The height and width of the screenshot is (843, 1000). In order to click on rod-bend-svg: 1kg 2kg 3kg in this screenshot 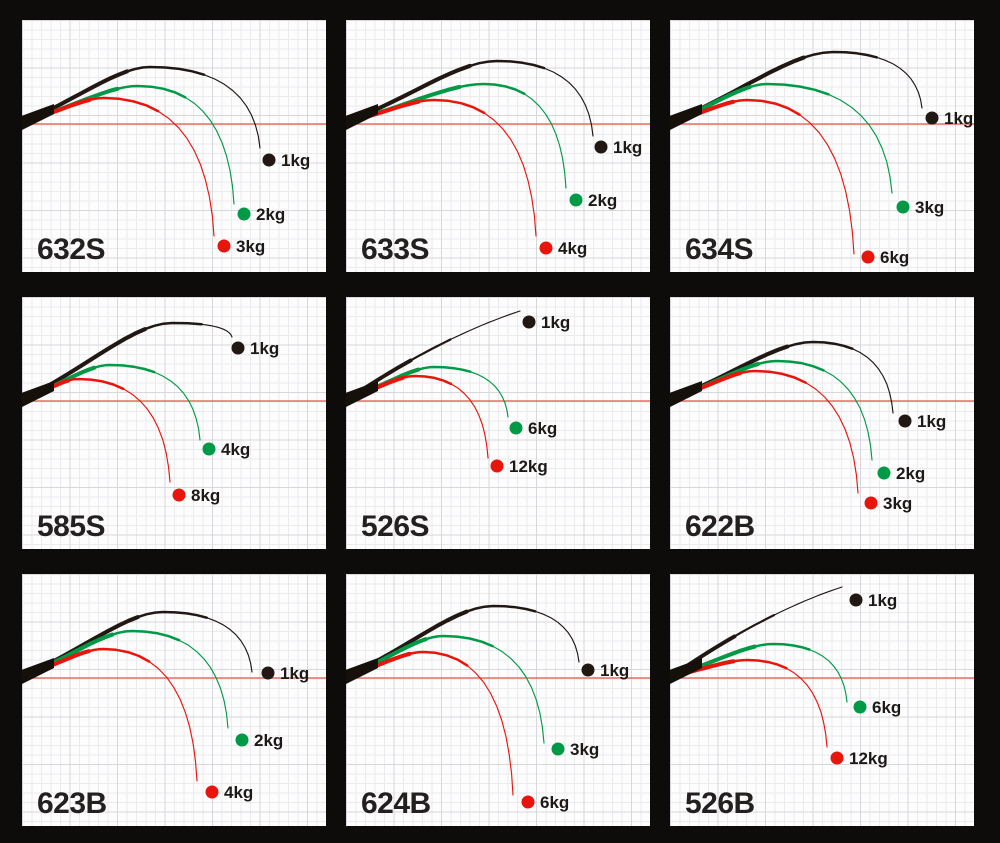, I will do `click(174, 160)`.